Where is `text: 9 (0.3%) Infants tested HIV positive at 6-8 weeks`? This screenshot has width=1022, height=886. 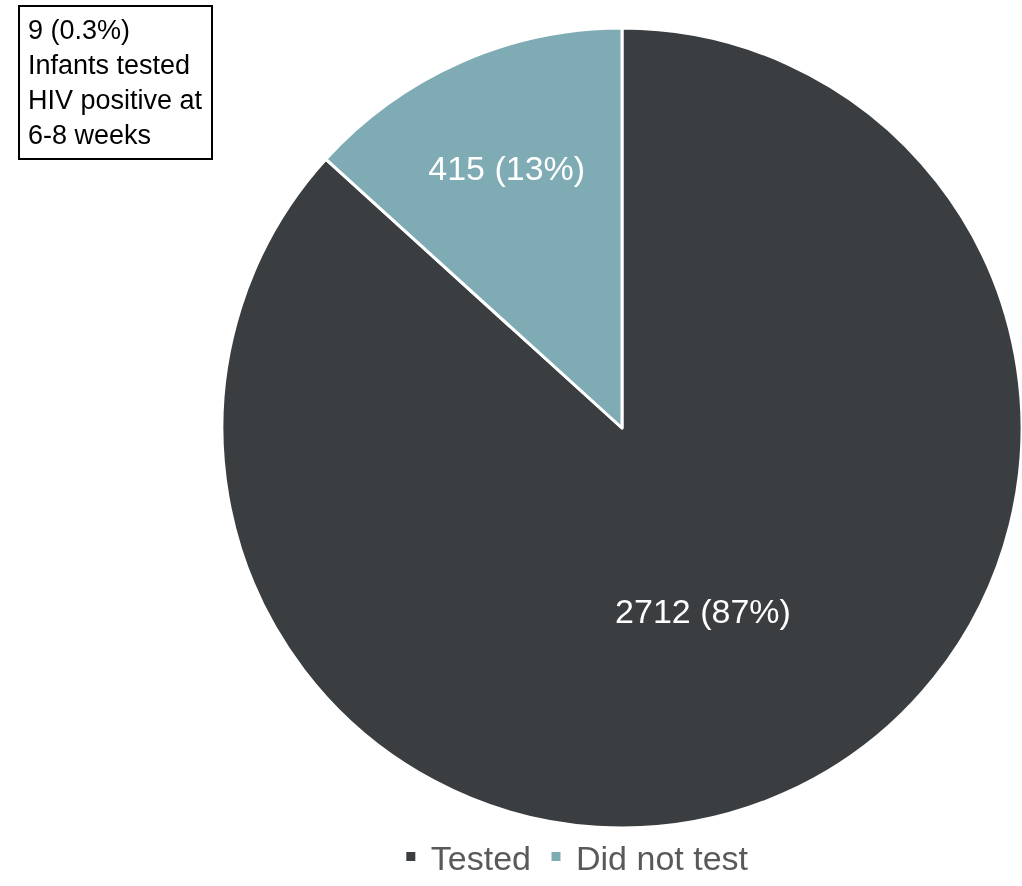
text: 9 (0.3%) Infants tested HIV positive at 6-8 weeks is located at coordinates (115, 83).